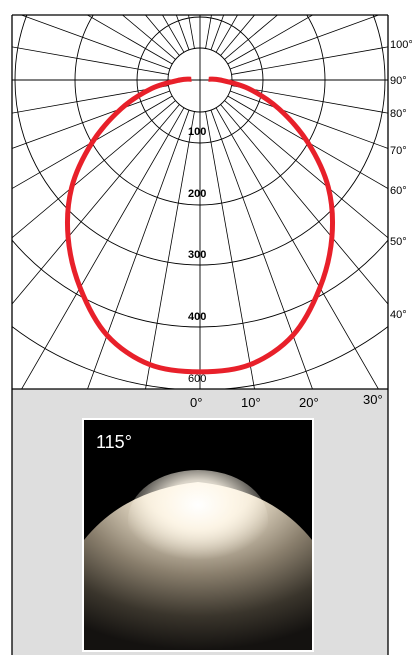 The image size is (412, 655). Describe the element at coordinates (398, 191) in the screenshot. I see `angle-label-60: 60°` at that location.